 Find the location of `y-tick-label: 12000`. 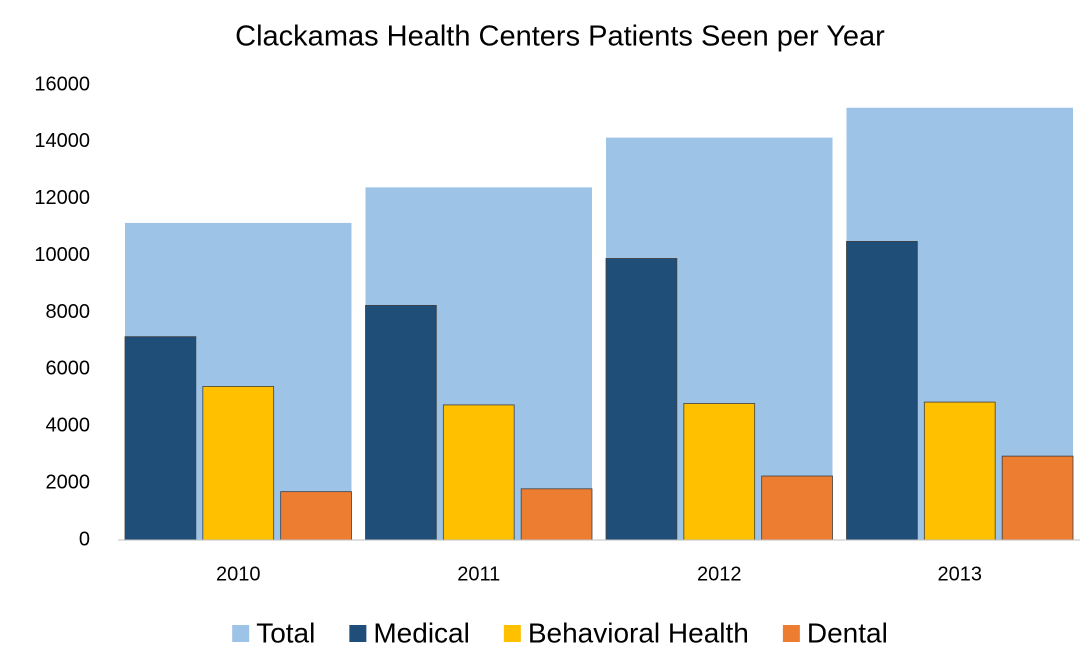

y-tick-label: 12000 is located at coordinates (62, 198).